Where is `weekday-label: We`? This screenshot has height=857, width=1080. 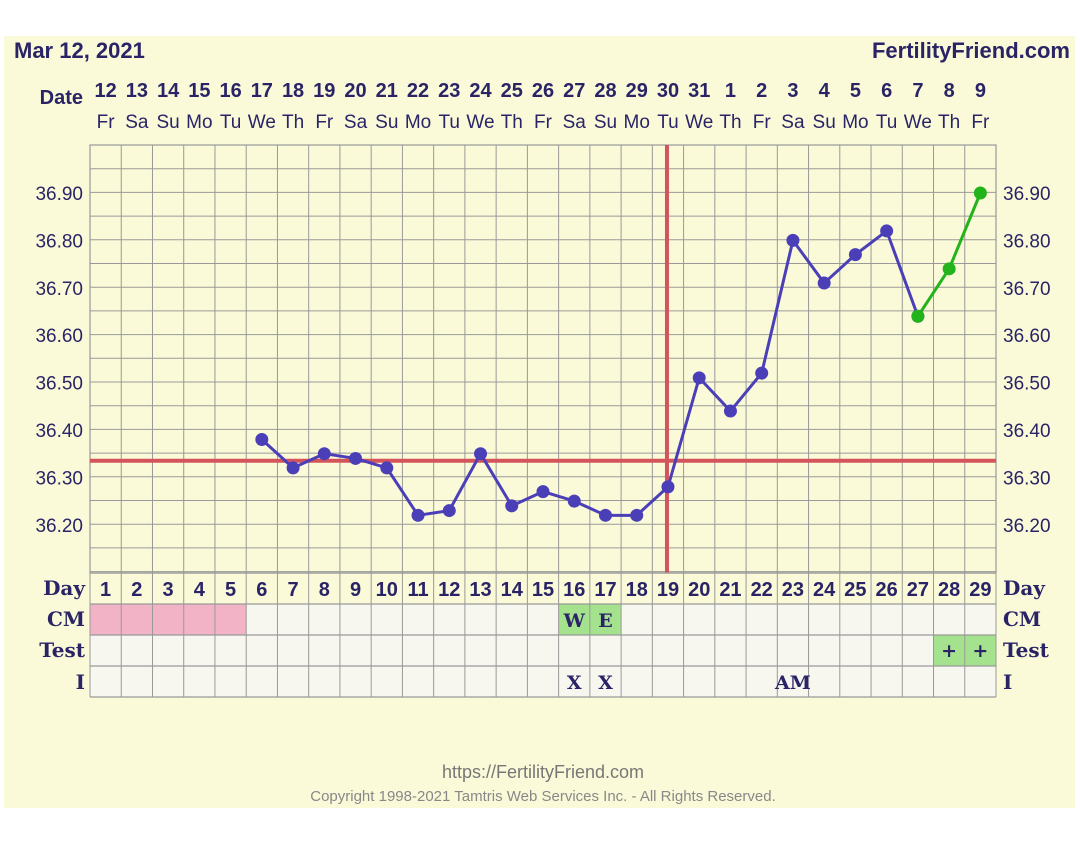
weekday-label: We is located at coordinates (918, 122).